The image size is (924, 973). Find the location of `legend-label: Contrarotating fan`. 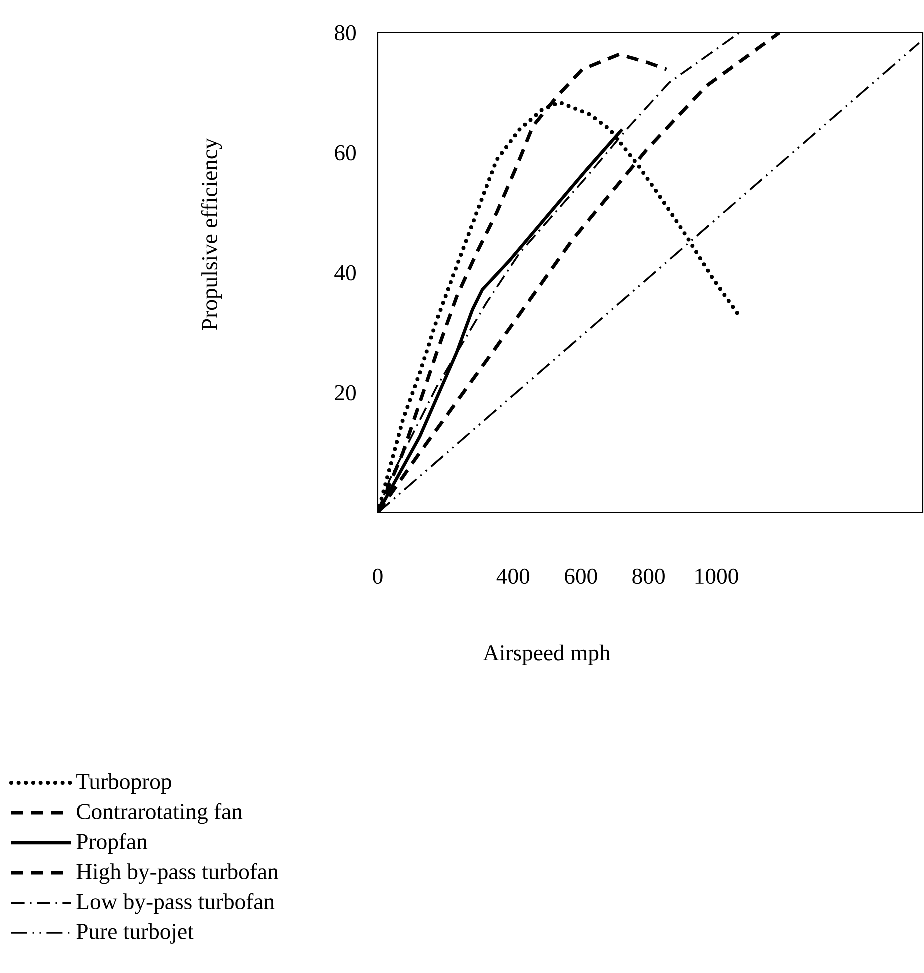

legend-label: Contrarotating fan is located at coordinates (160, 813).